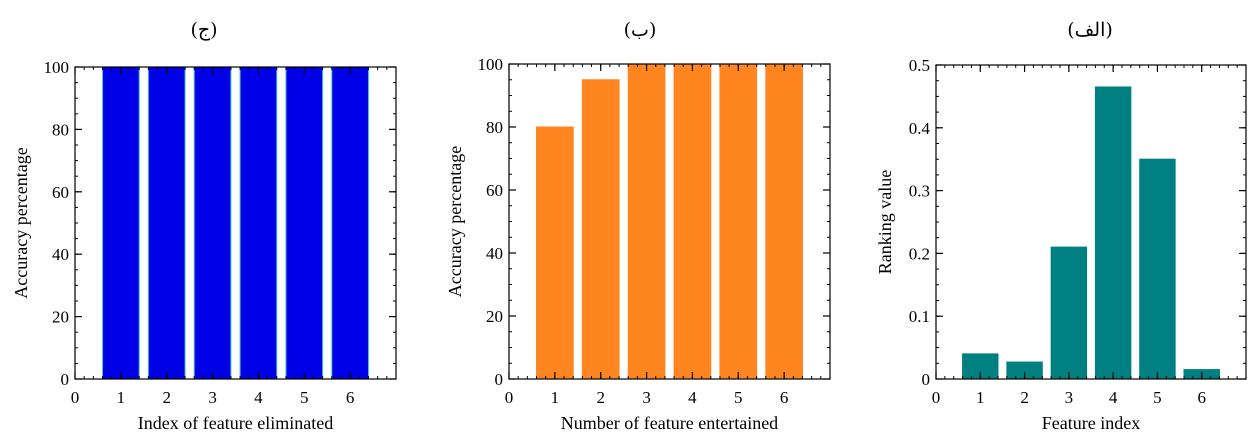 This screenshot has height=436, width=1255. What do you see at coordinates (919, 191) in the screenshot?
I see `y-tick-label: 0.3` at bounding box center [919, 191].